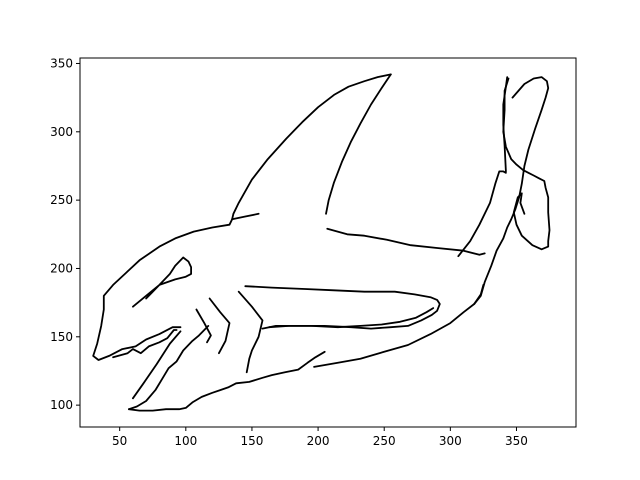 The image size is (640, 480). I want to click on y-tick-label: 200, so click(61, 268).